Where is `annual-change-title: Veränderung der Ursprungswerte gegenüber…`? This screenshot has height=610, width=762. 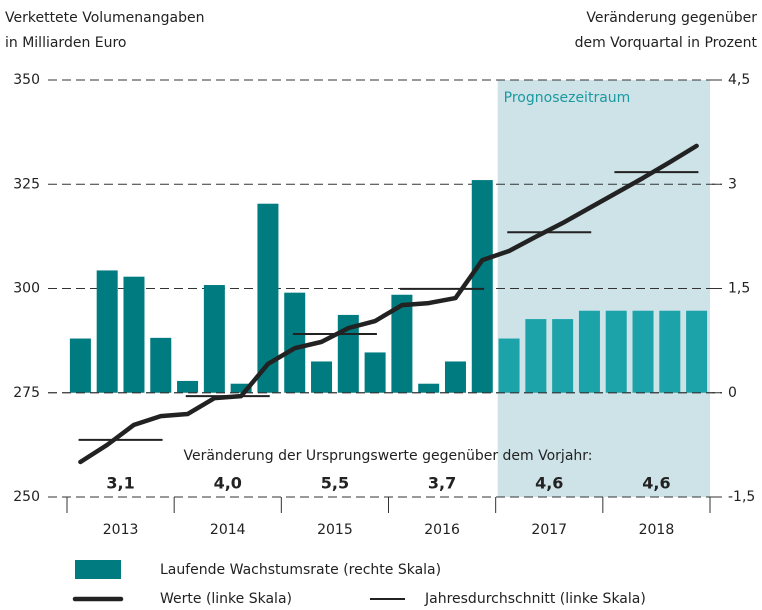
annual-change-title: Veränderung der Ursprungswerte gegenüber… is located at coordinates (387, 456).